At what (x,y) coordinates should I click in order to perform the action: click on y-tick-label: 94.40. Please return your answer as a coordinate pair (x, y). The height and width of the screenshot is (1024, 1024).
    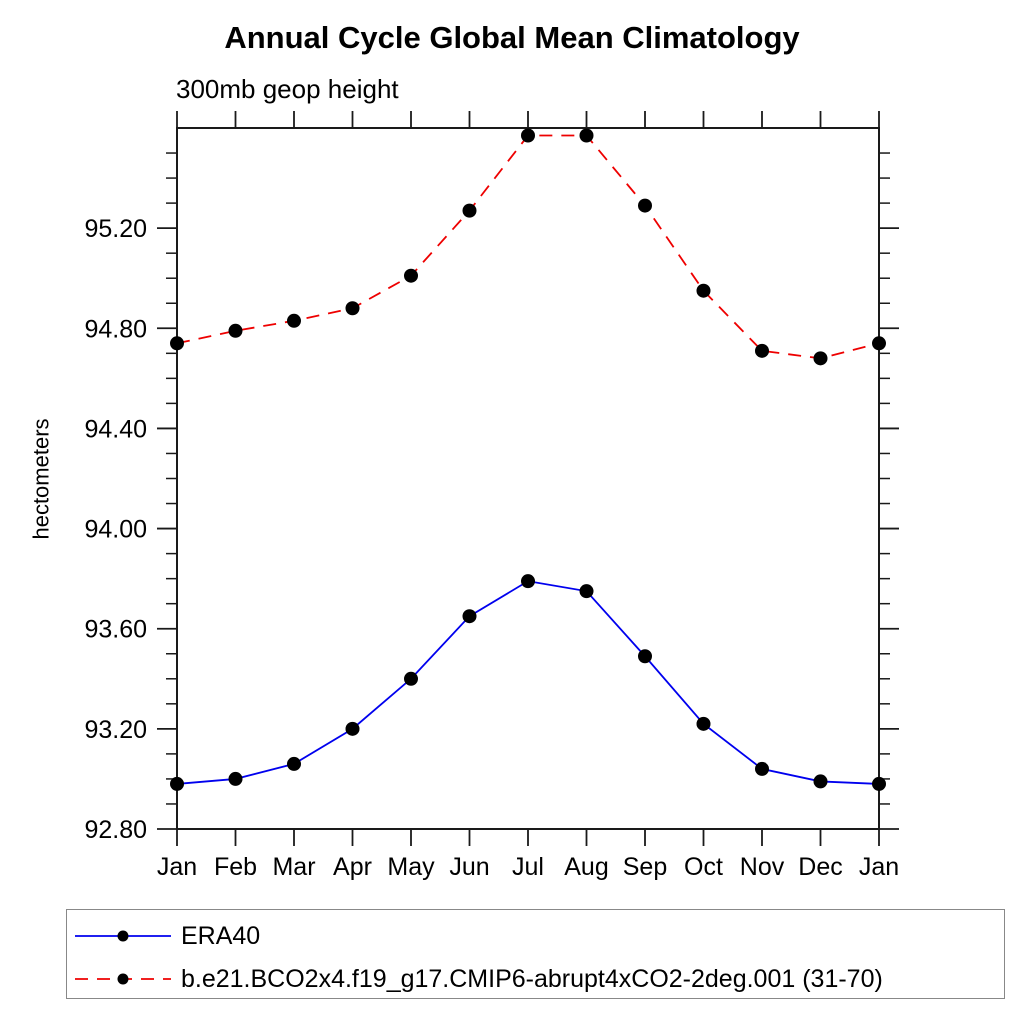
    Looking at the image, I should click on (115, 429).